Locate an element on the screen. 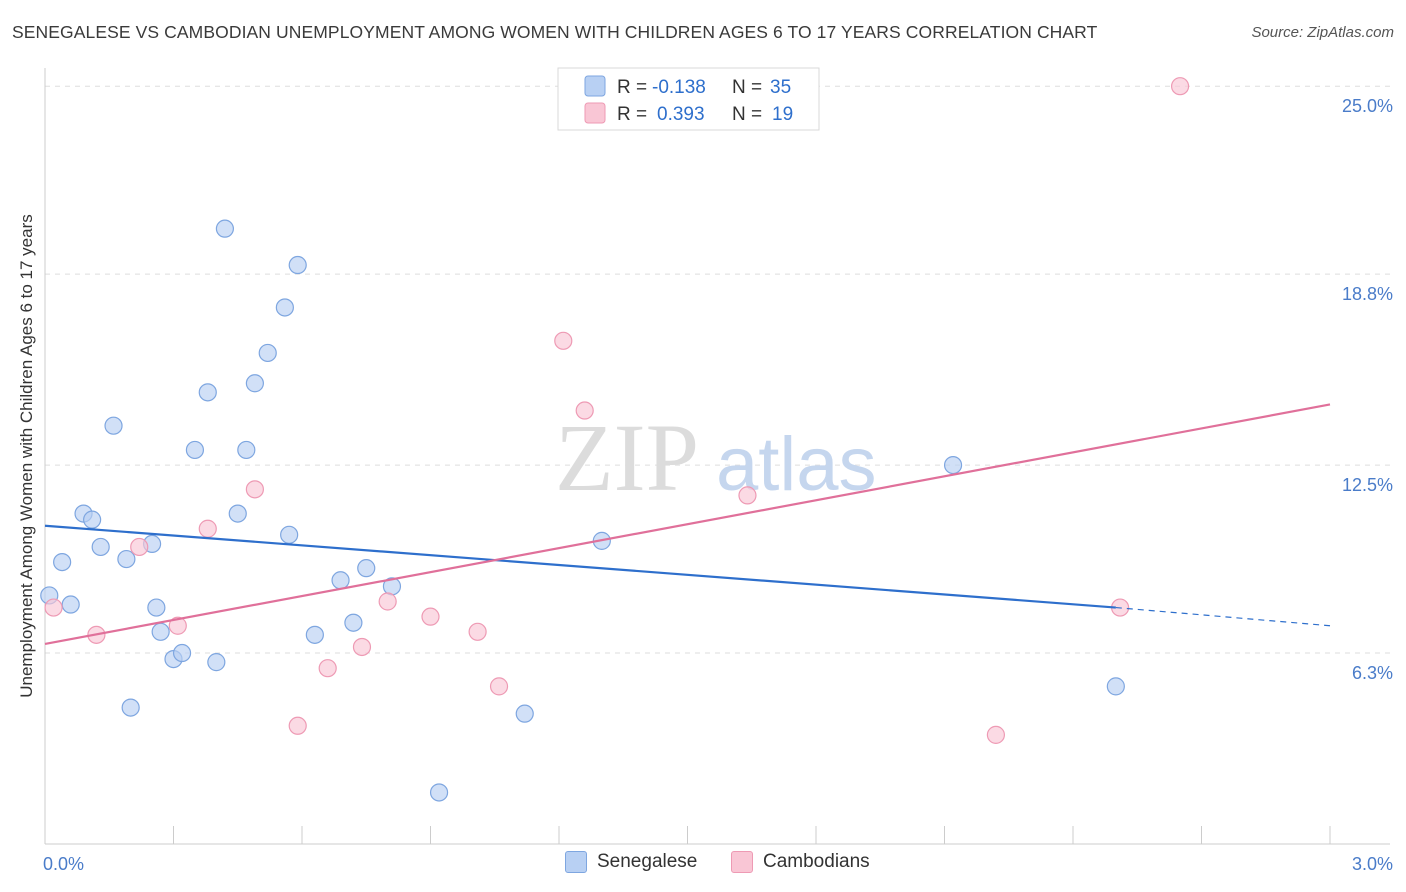 The width and height of the screenshot is (1406, 892). senegalese-swatch is located at coordinates (576, 862).